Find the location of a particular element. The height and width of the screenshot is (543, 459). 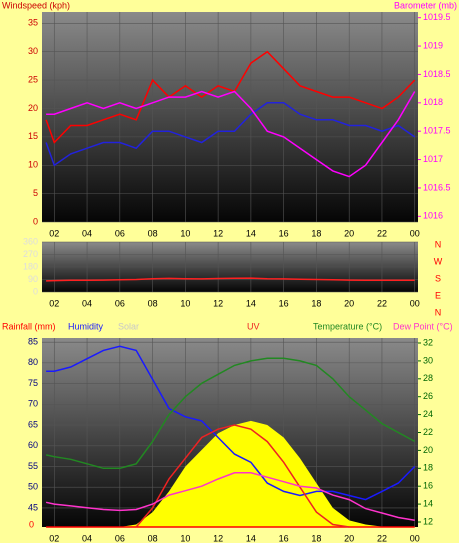

y2-tick-label: 28 is located at coordinates (428, 378).